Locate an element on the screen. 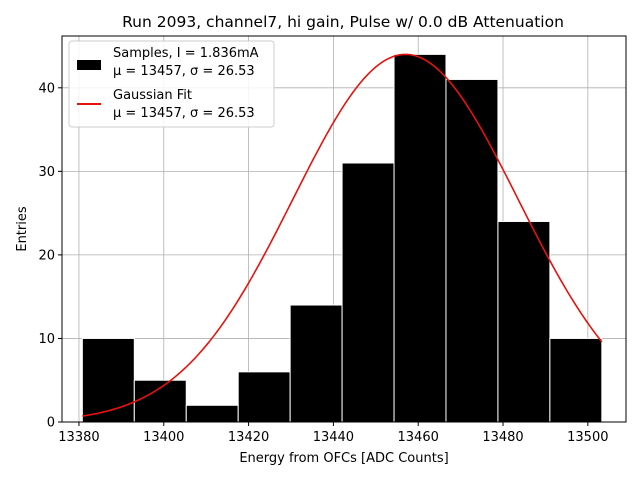 The width and height of the screenshot is (640, 480). x-tick-label-3: 13440 is located at coordinates (333, 437).